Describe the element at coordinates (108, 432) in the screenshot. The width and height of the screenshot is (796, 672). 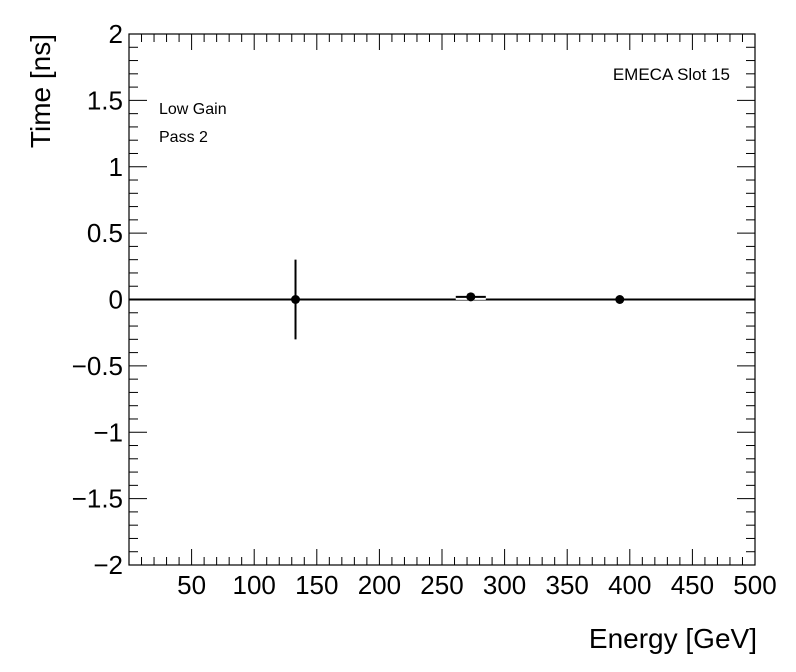
I see `y-tick-label: −1` at that location.